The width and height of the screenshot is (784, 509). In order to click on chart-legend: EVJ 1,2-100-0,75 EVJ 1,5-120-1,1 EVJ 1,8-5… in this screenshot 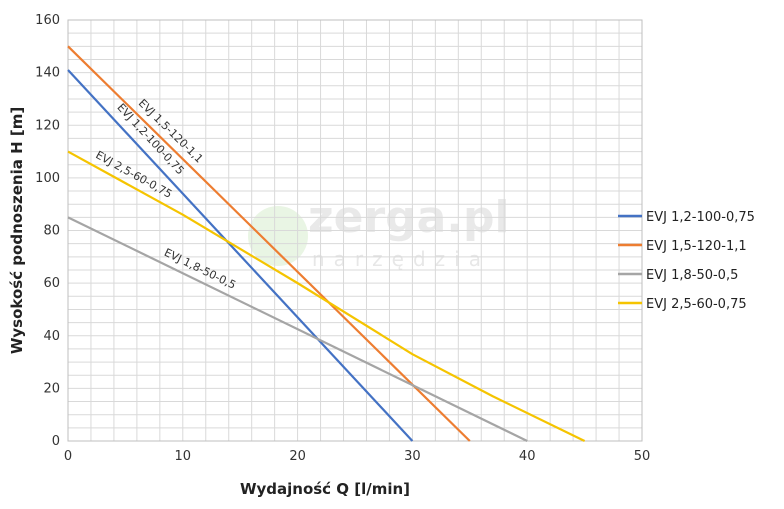, I will do `click(686, 261)`.